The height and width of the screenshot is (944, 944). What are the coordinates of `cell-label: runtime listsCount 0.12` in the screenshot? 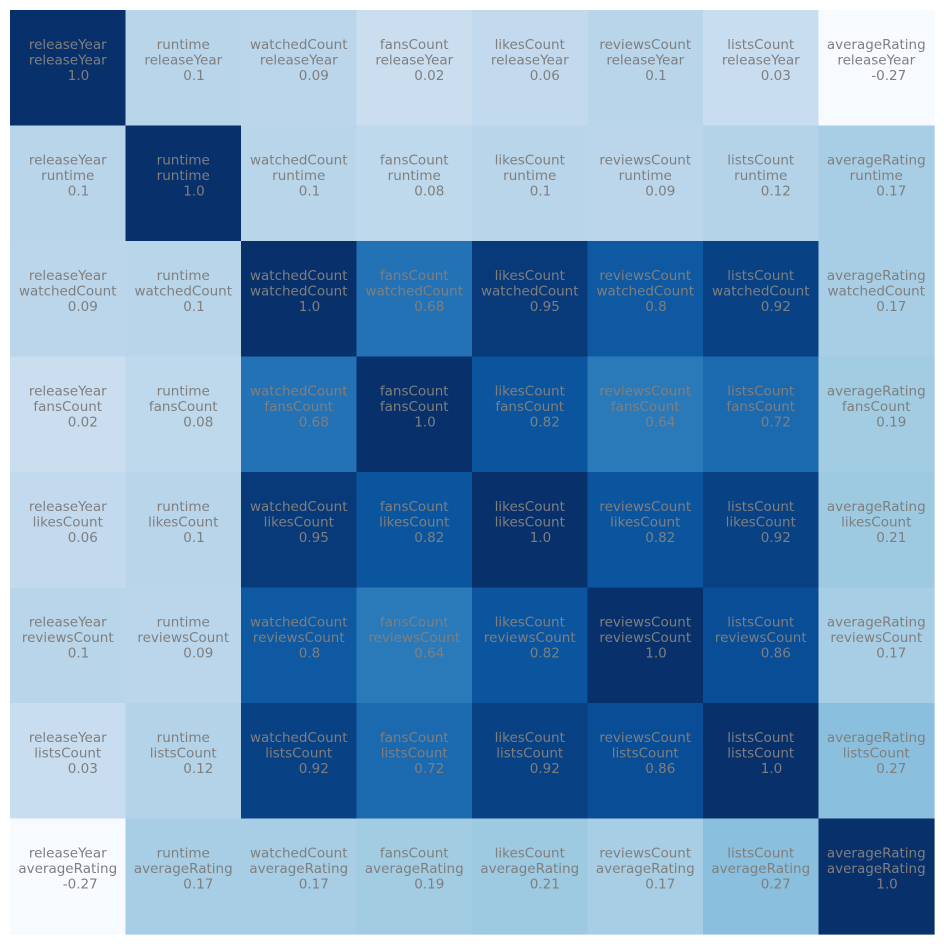 It's located at (183, 753).